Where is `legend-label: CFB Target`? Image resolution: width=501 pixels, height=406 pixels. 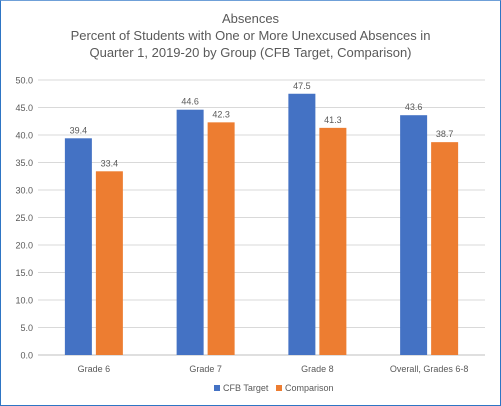
legend-label: CFB Target is located at coordinates (246, 388).